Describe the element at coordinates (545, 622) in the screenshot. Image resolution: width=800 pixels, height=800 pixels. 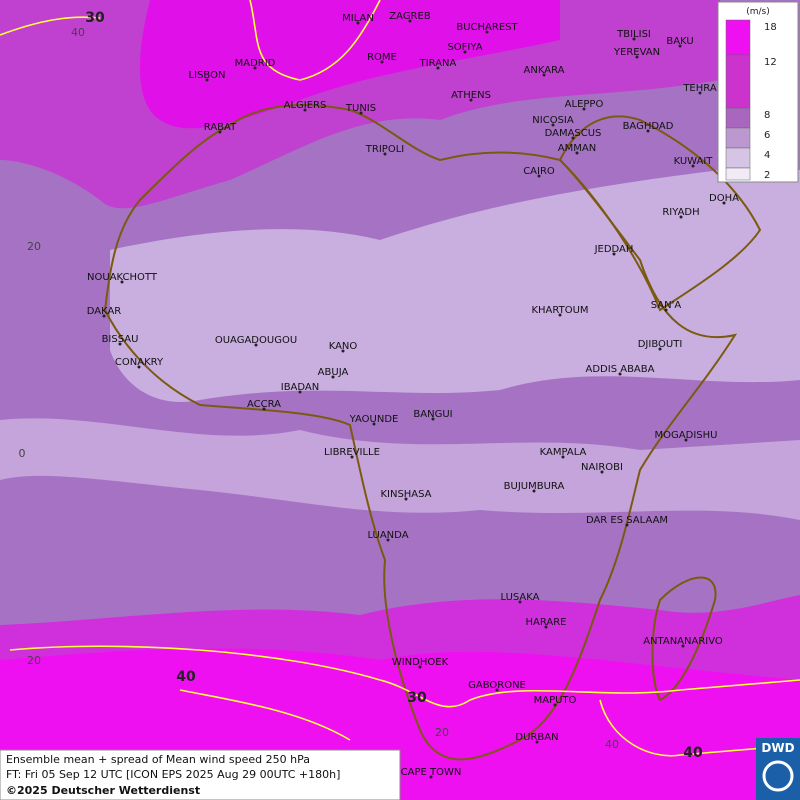
I see `city-label: HARARE` at that location.